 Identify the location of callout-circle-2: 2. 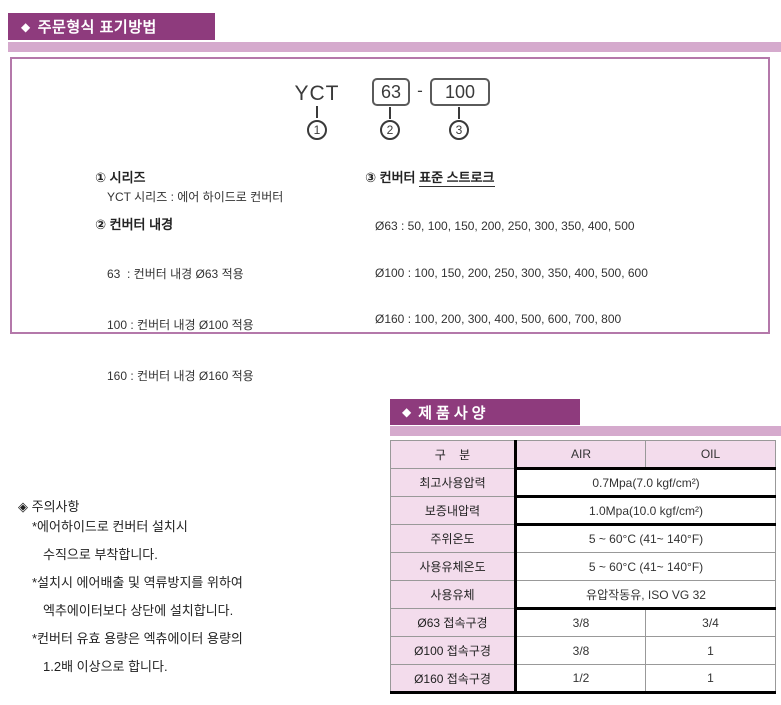
(390, 130).